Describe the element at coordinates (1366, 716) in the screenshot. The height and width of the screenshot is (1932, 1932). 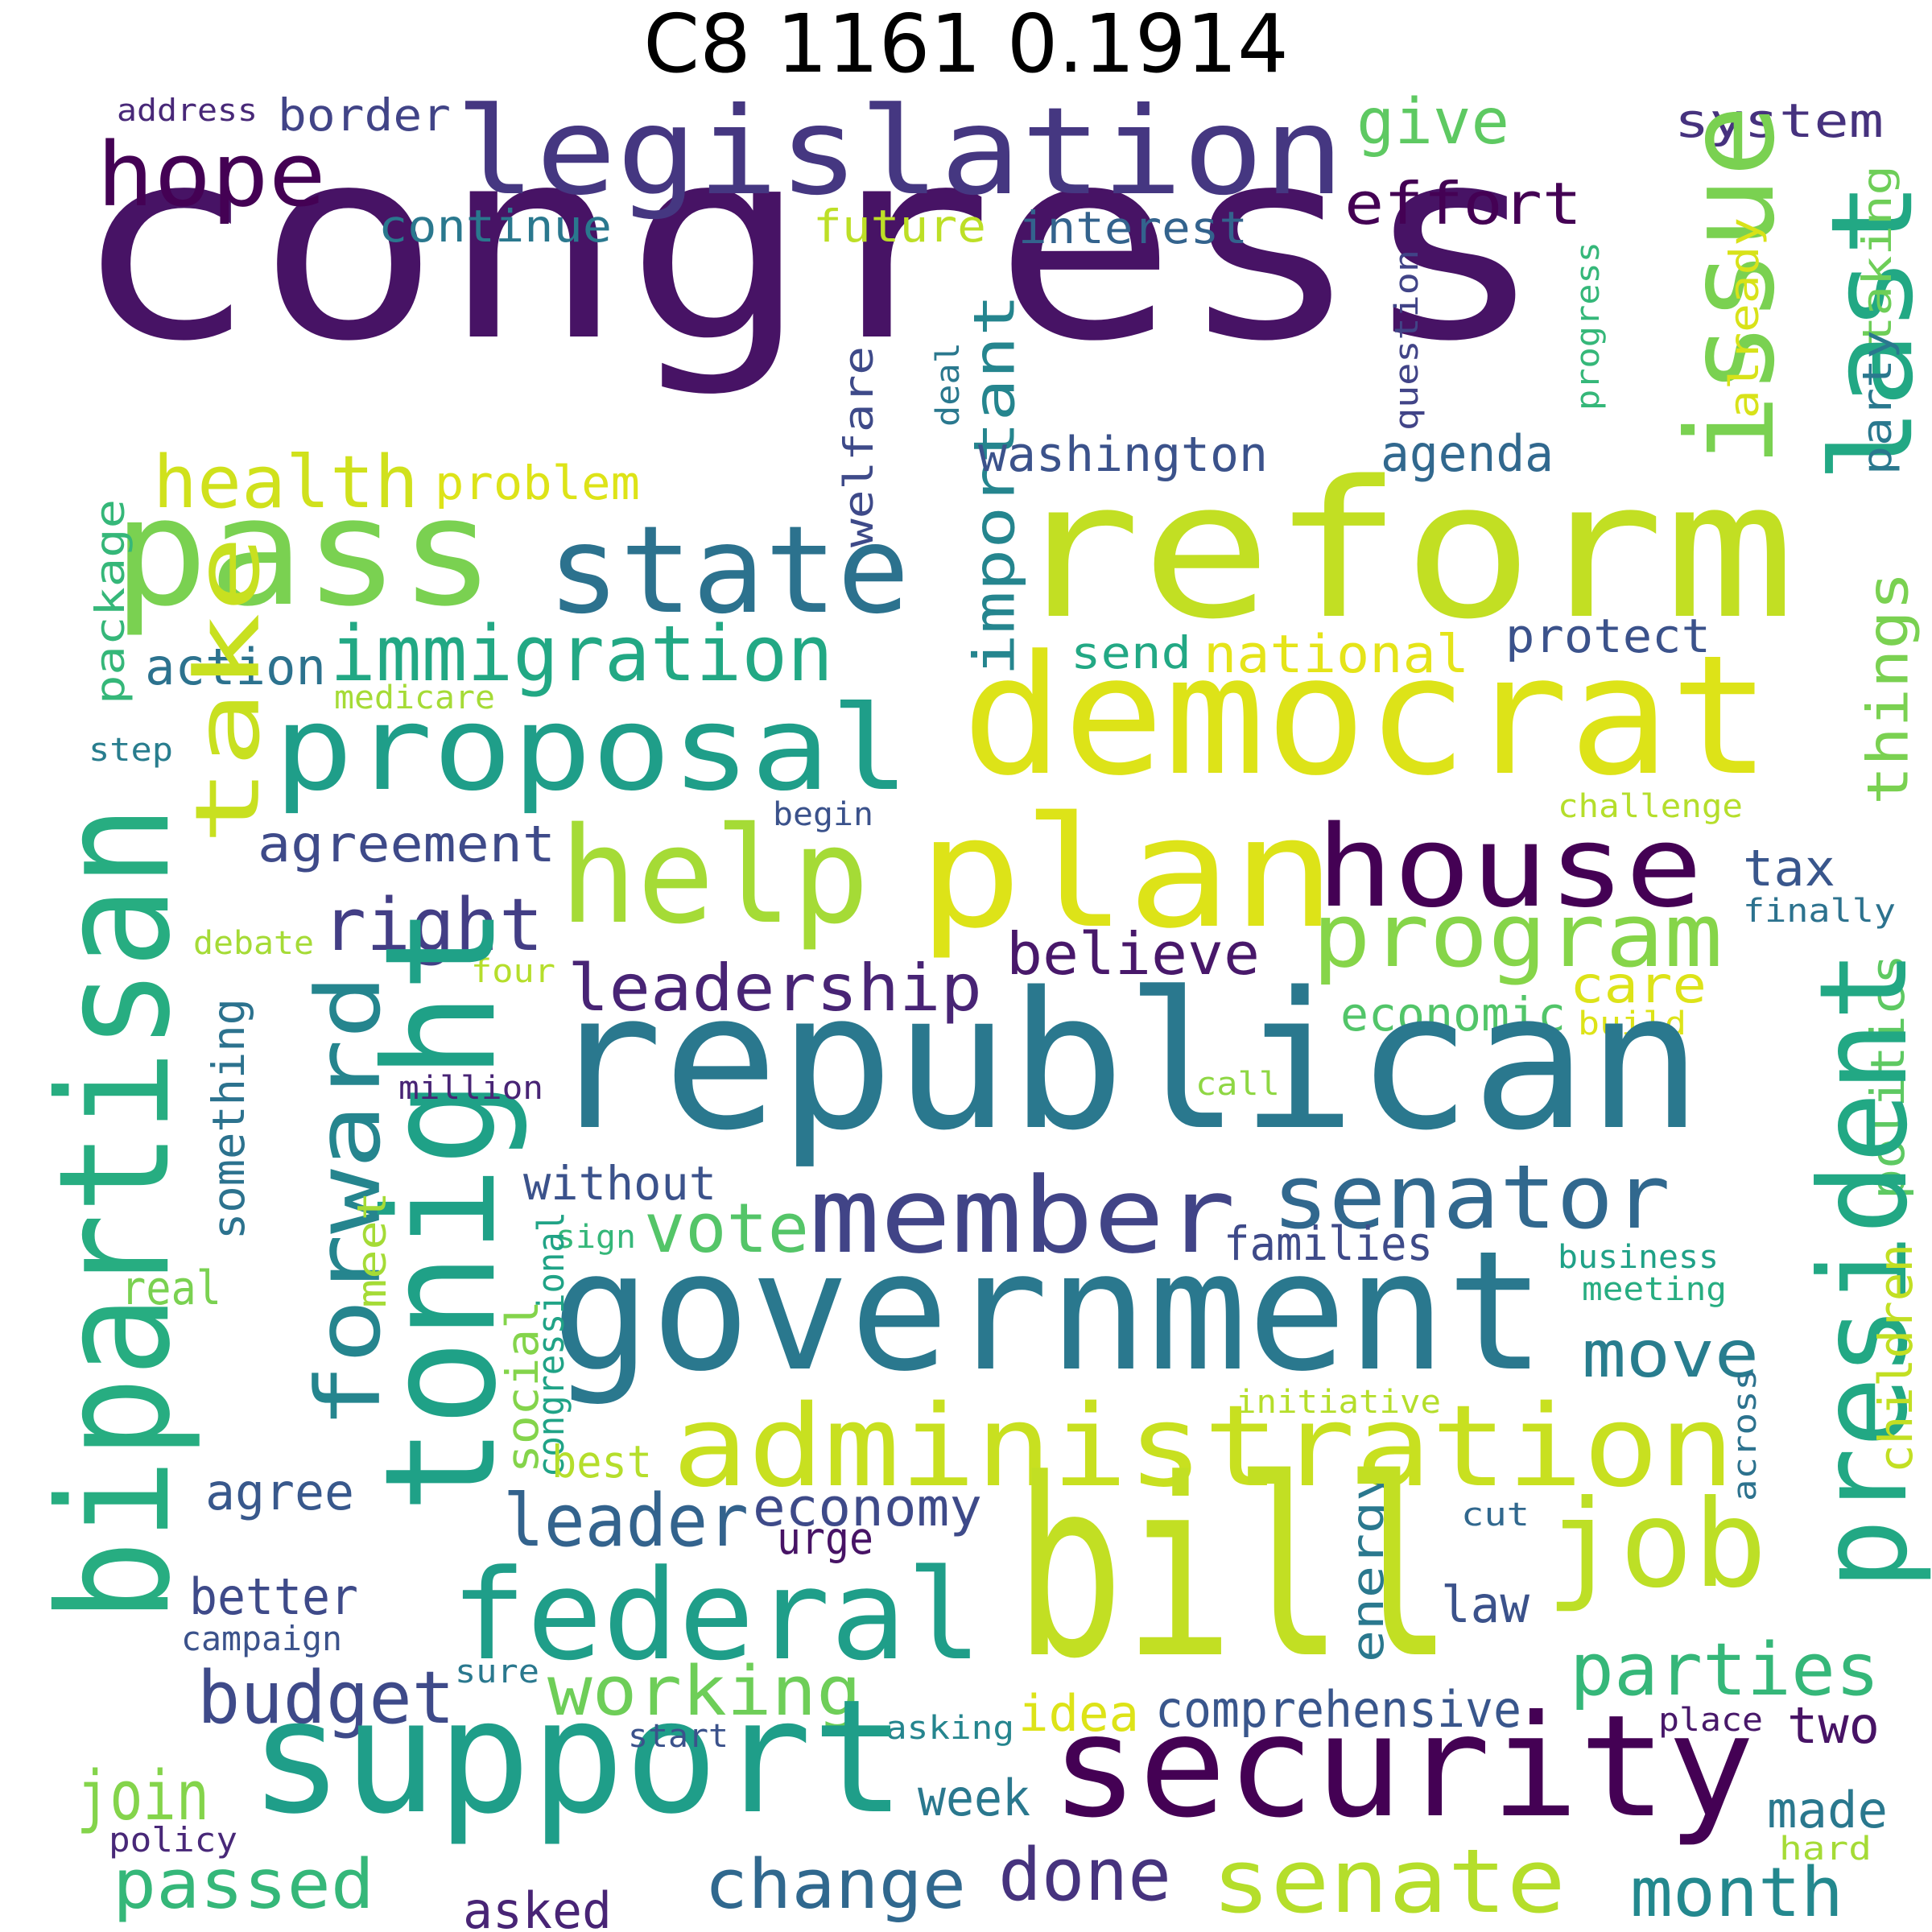
I see `word-democrat: democrat` at that location.